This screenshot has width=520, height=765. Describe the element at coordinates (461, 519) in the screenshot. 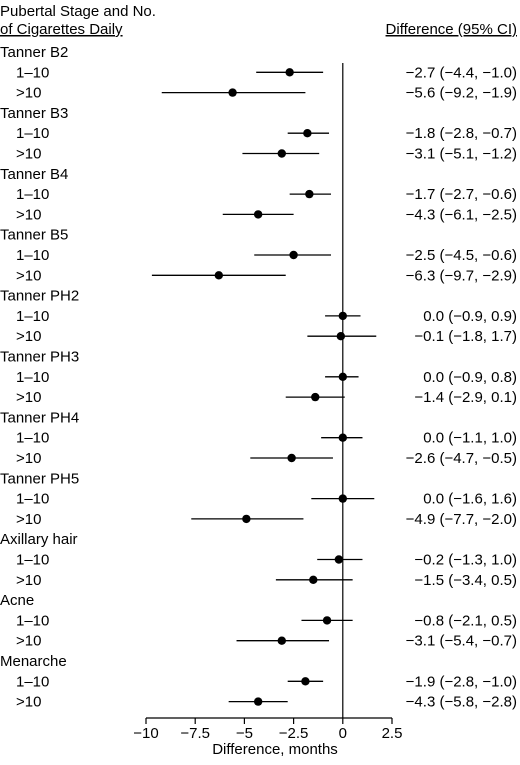

I see `ci-text: −4.9 (−7.7, −2.0)` at that location.